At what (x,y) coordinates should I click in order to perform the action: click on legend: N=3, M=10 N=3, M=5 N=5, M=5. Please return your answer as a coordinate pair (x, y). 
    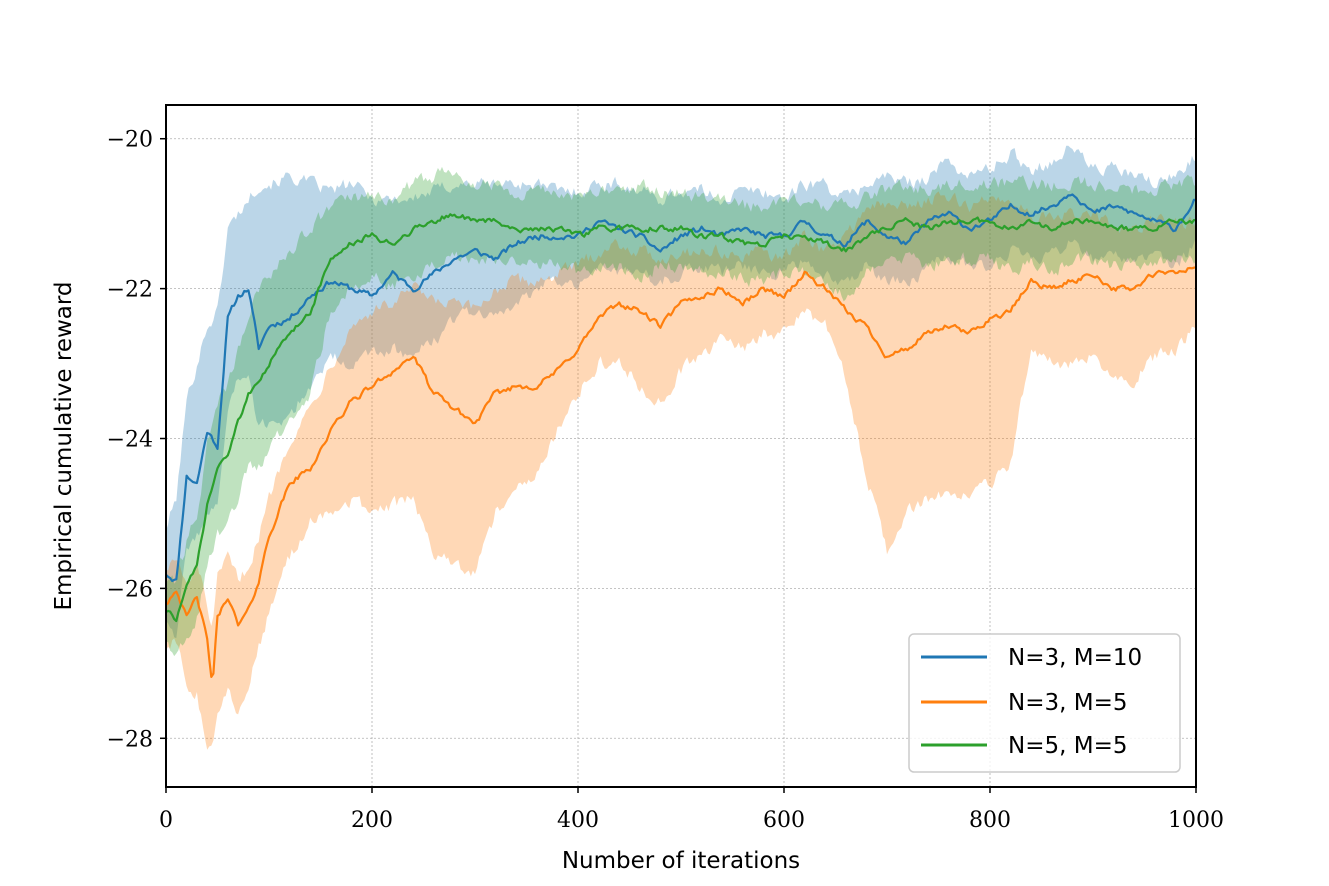
    Looking at the image, I should click on (1044, 703).